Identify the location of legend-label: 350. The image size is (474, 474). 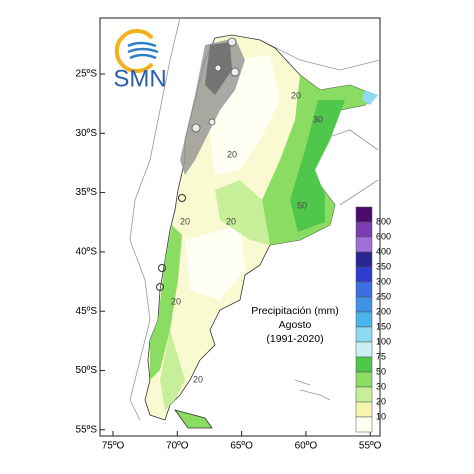
(383, 266).